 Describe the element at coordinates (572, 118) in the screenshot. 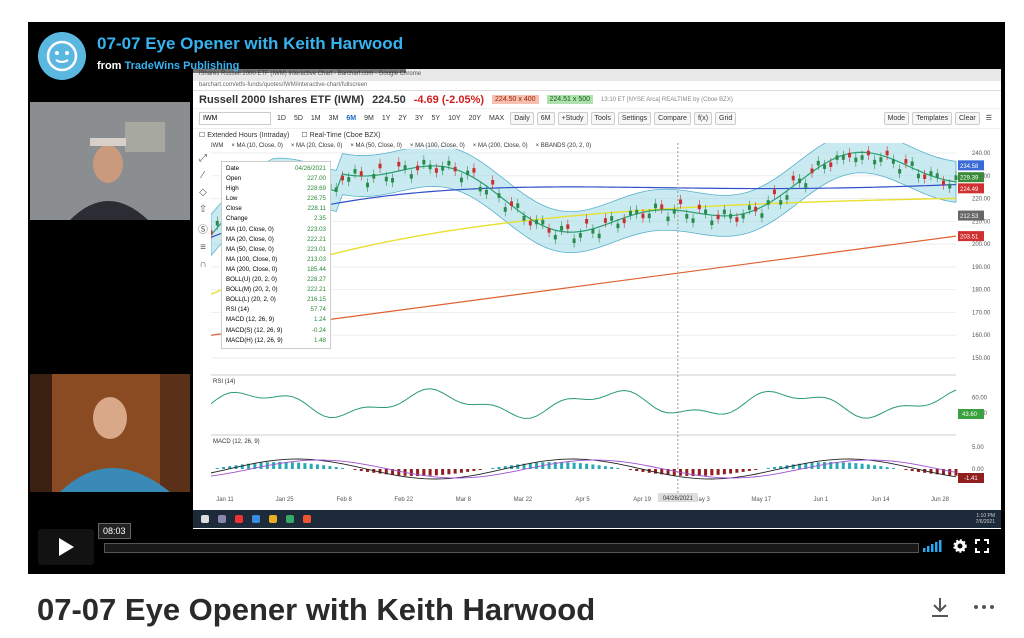

I see `study-button: +Study` at that location.